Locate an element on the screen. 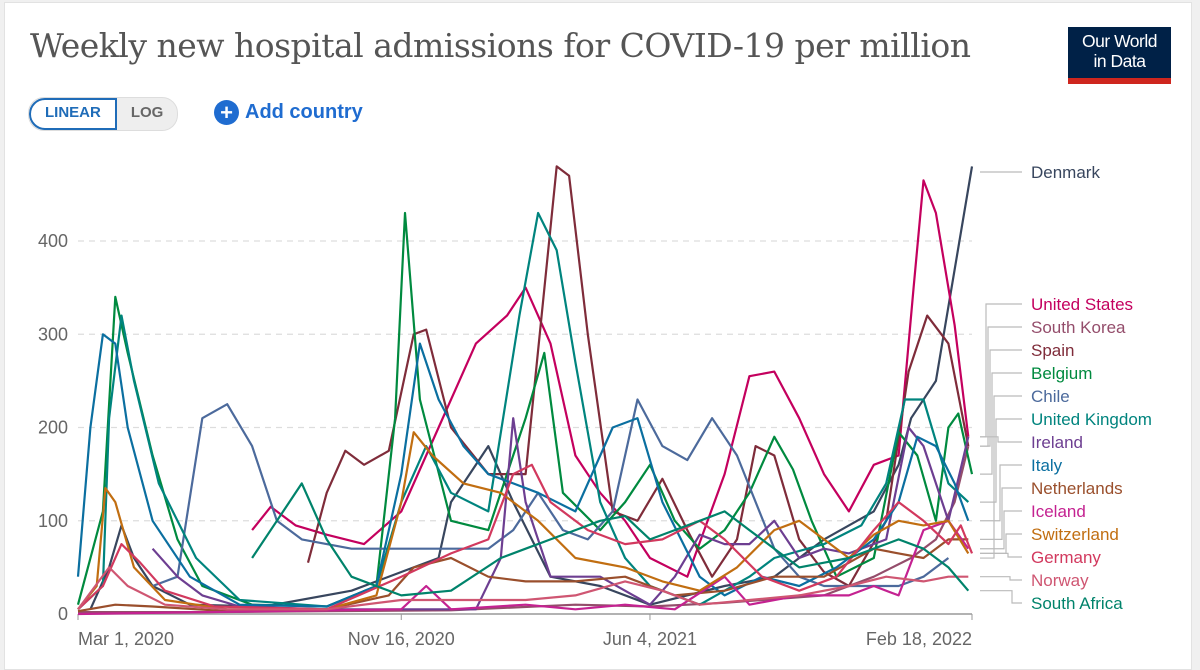 This screenshot has width=1200, height=670. y-tick-label: 300 is located at coordinates (53, 334).